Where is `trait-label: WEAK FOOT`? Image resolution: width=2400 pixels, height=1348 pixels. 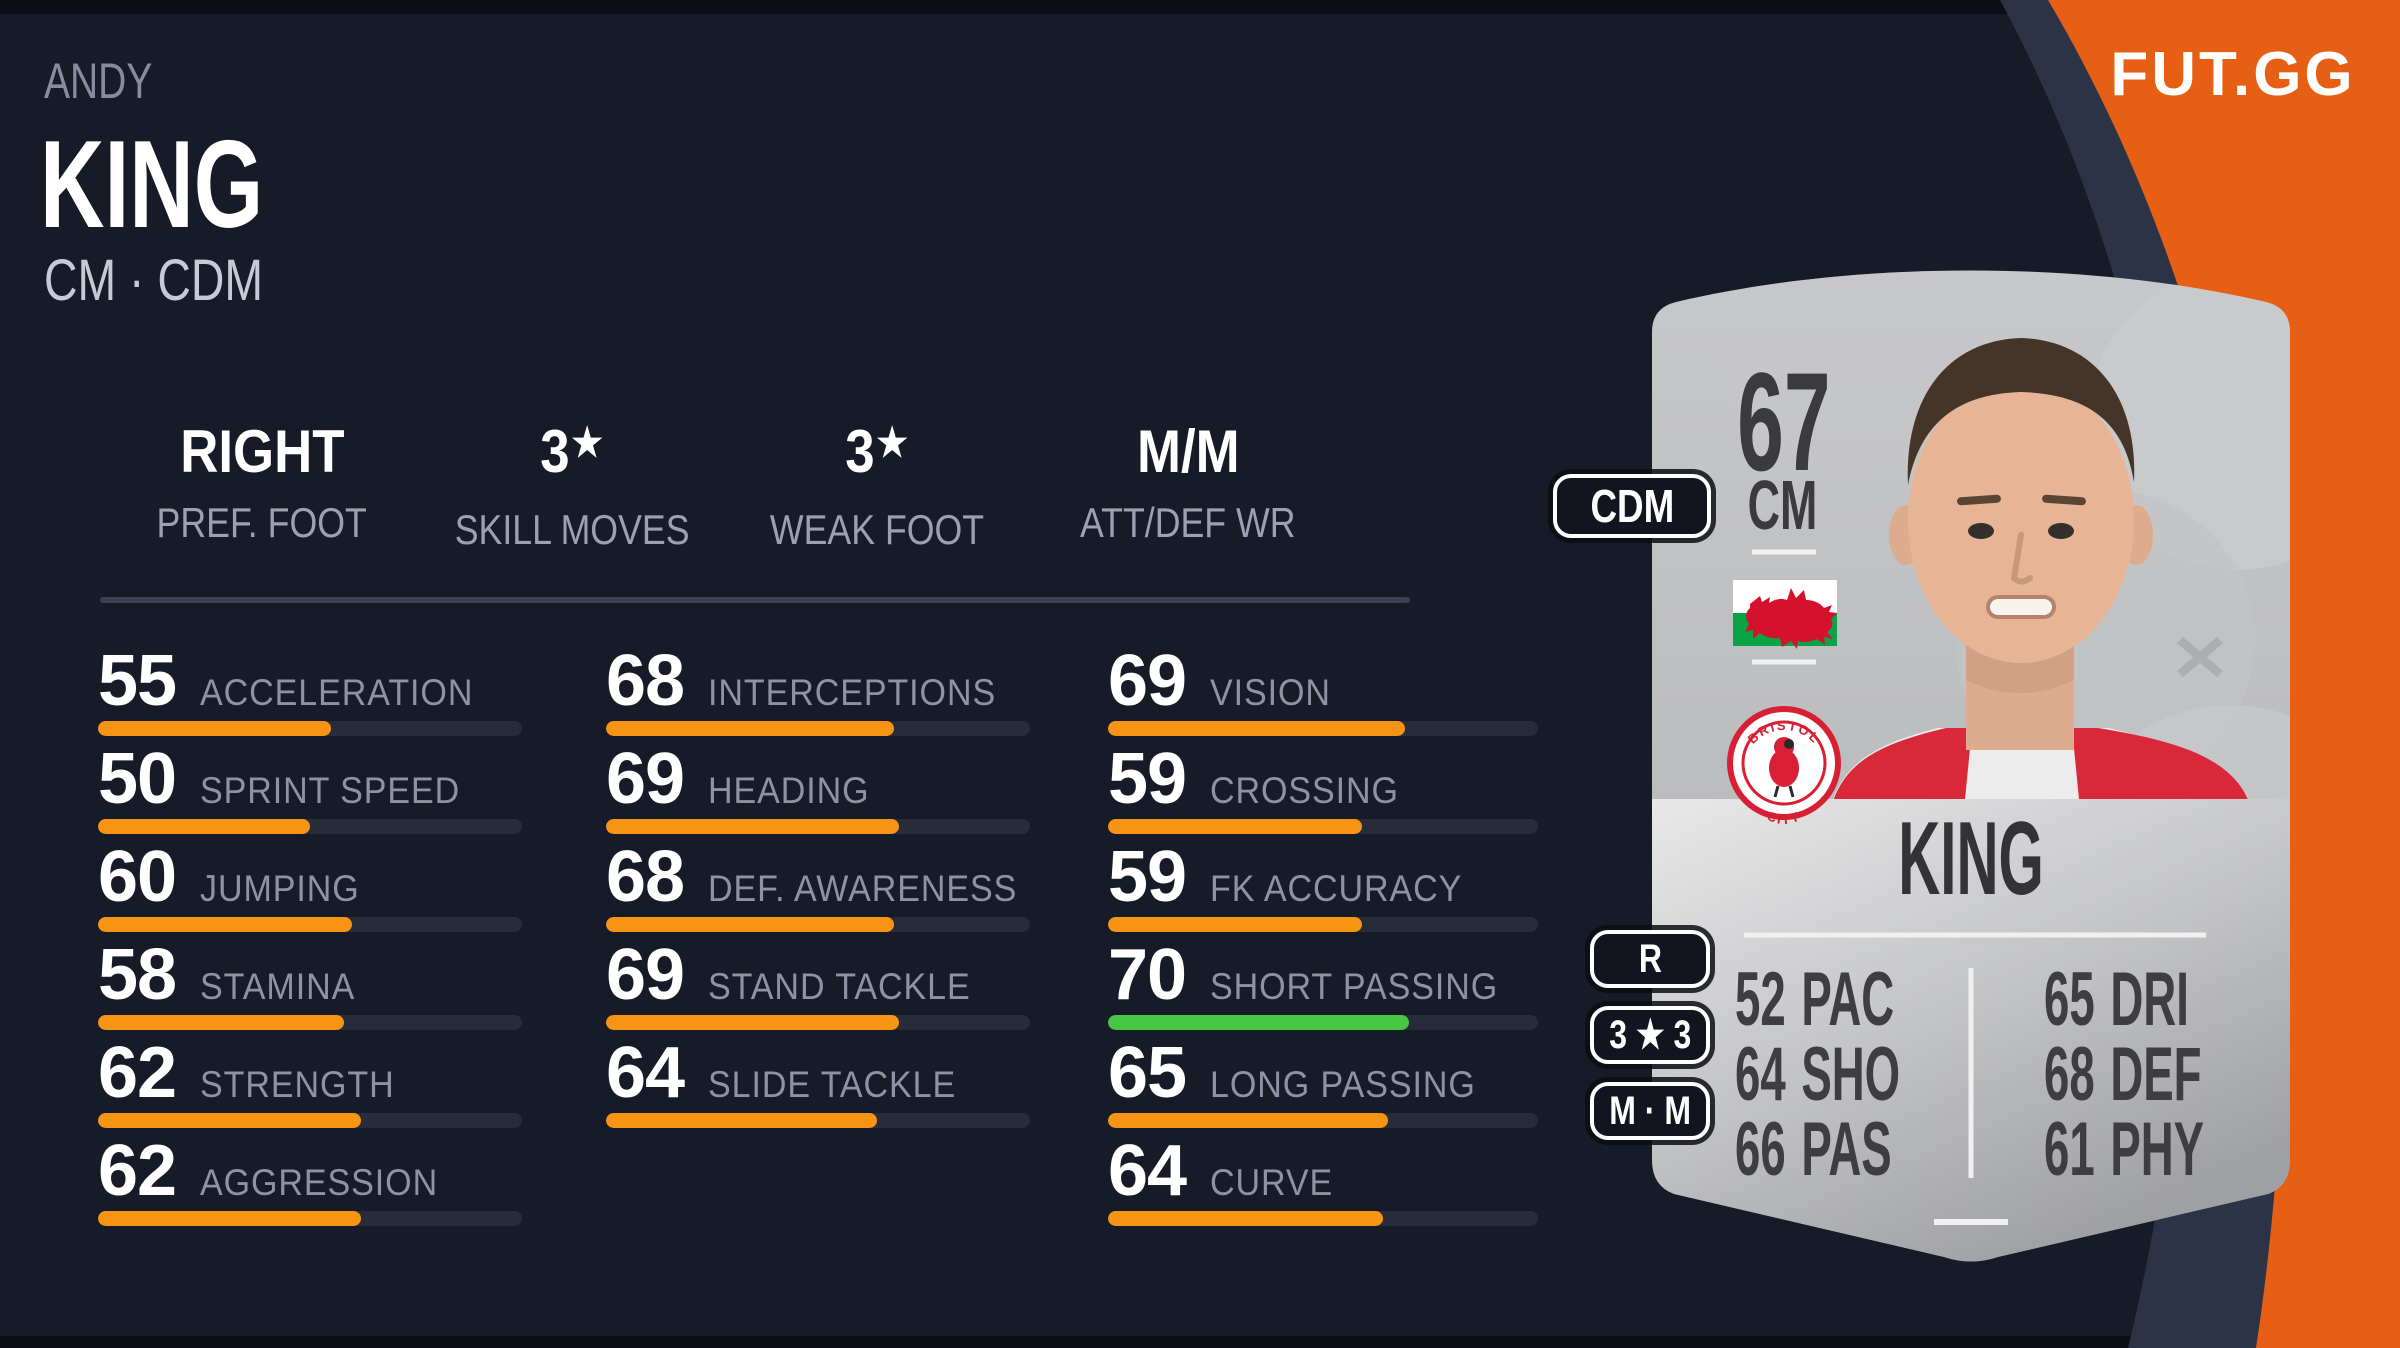 trait-label: WEAK FOOT is located at coordinates (877, 529).